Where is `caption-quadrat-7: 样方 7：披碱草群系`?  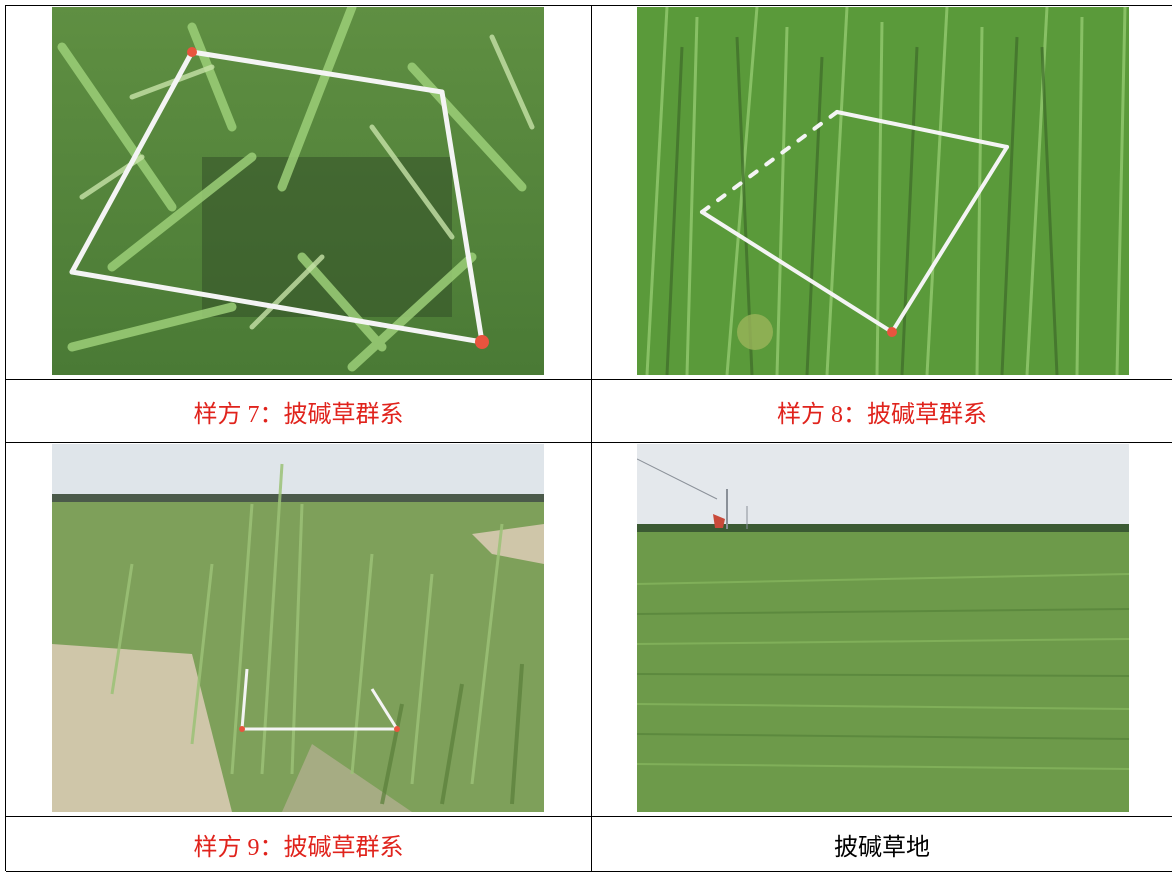
caption-quadrat-7: 样方 7：披碱草群系 is located at coordinates (299, 411).